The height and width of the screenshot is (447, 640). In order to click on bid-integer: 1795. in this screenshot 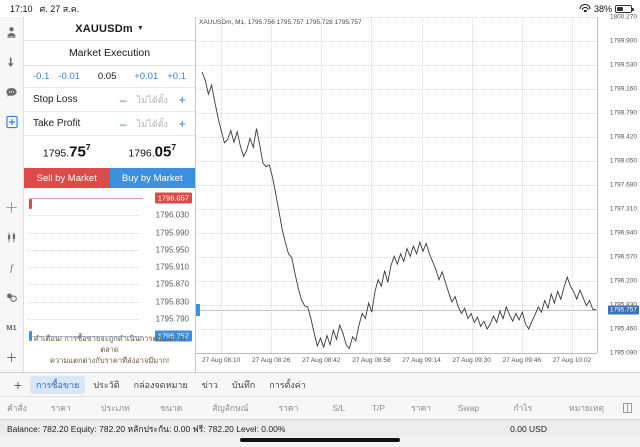, I will do `click(56, 153)`.